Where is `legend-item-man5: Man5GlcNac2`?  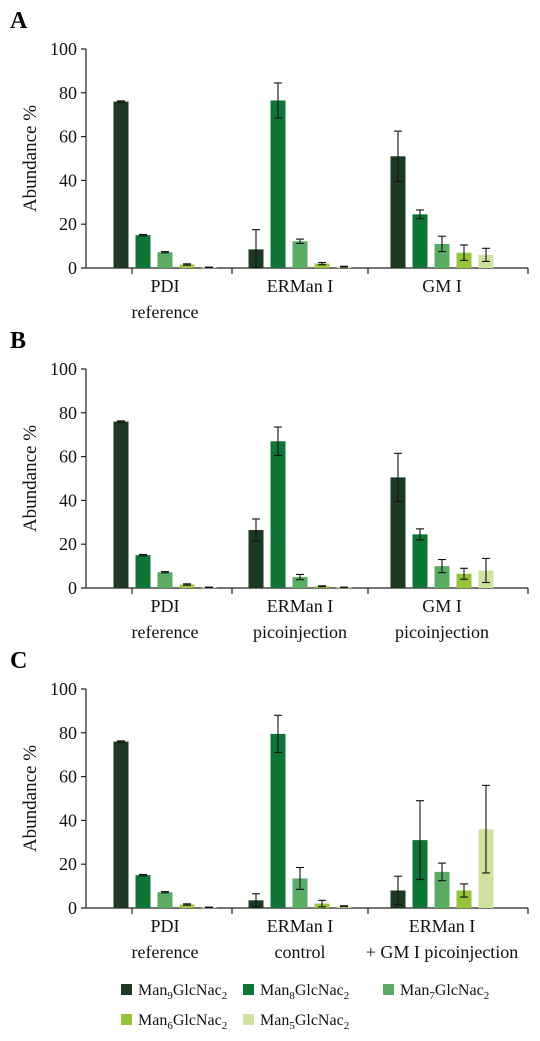
legend-item-man5: Man5GlcNac2 is located at coordinates (296, 1022).